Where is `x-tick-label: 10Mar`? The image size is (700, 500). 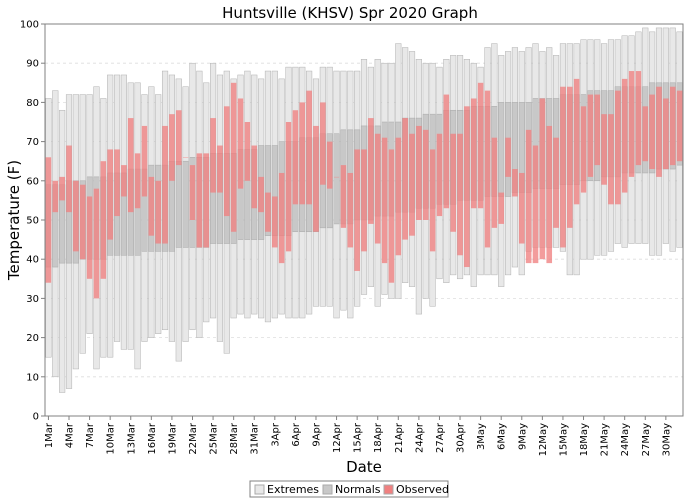
x-tick-label: 10Mar is located at coordinates (111, 438).